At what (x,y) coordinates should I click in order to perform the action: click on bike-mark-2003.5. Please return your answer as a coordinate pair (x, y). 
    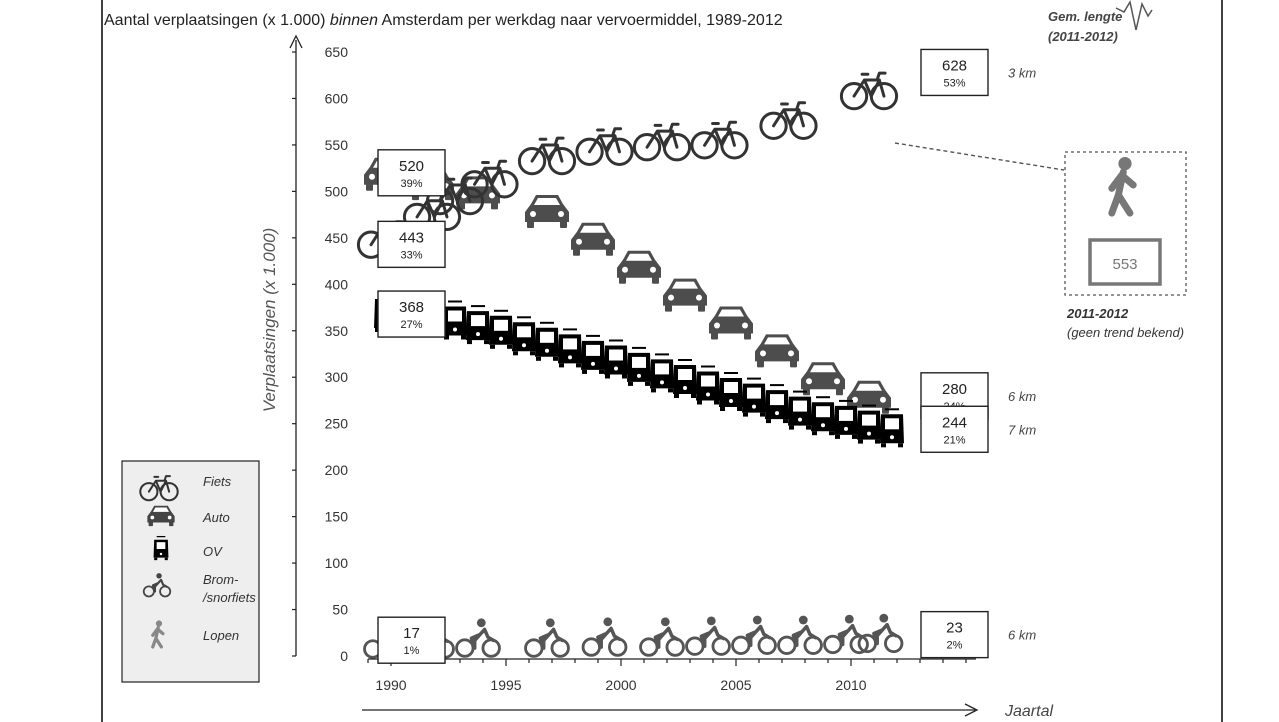
    Looking at the image, I should click on (719, 140).